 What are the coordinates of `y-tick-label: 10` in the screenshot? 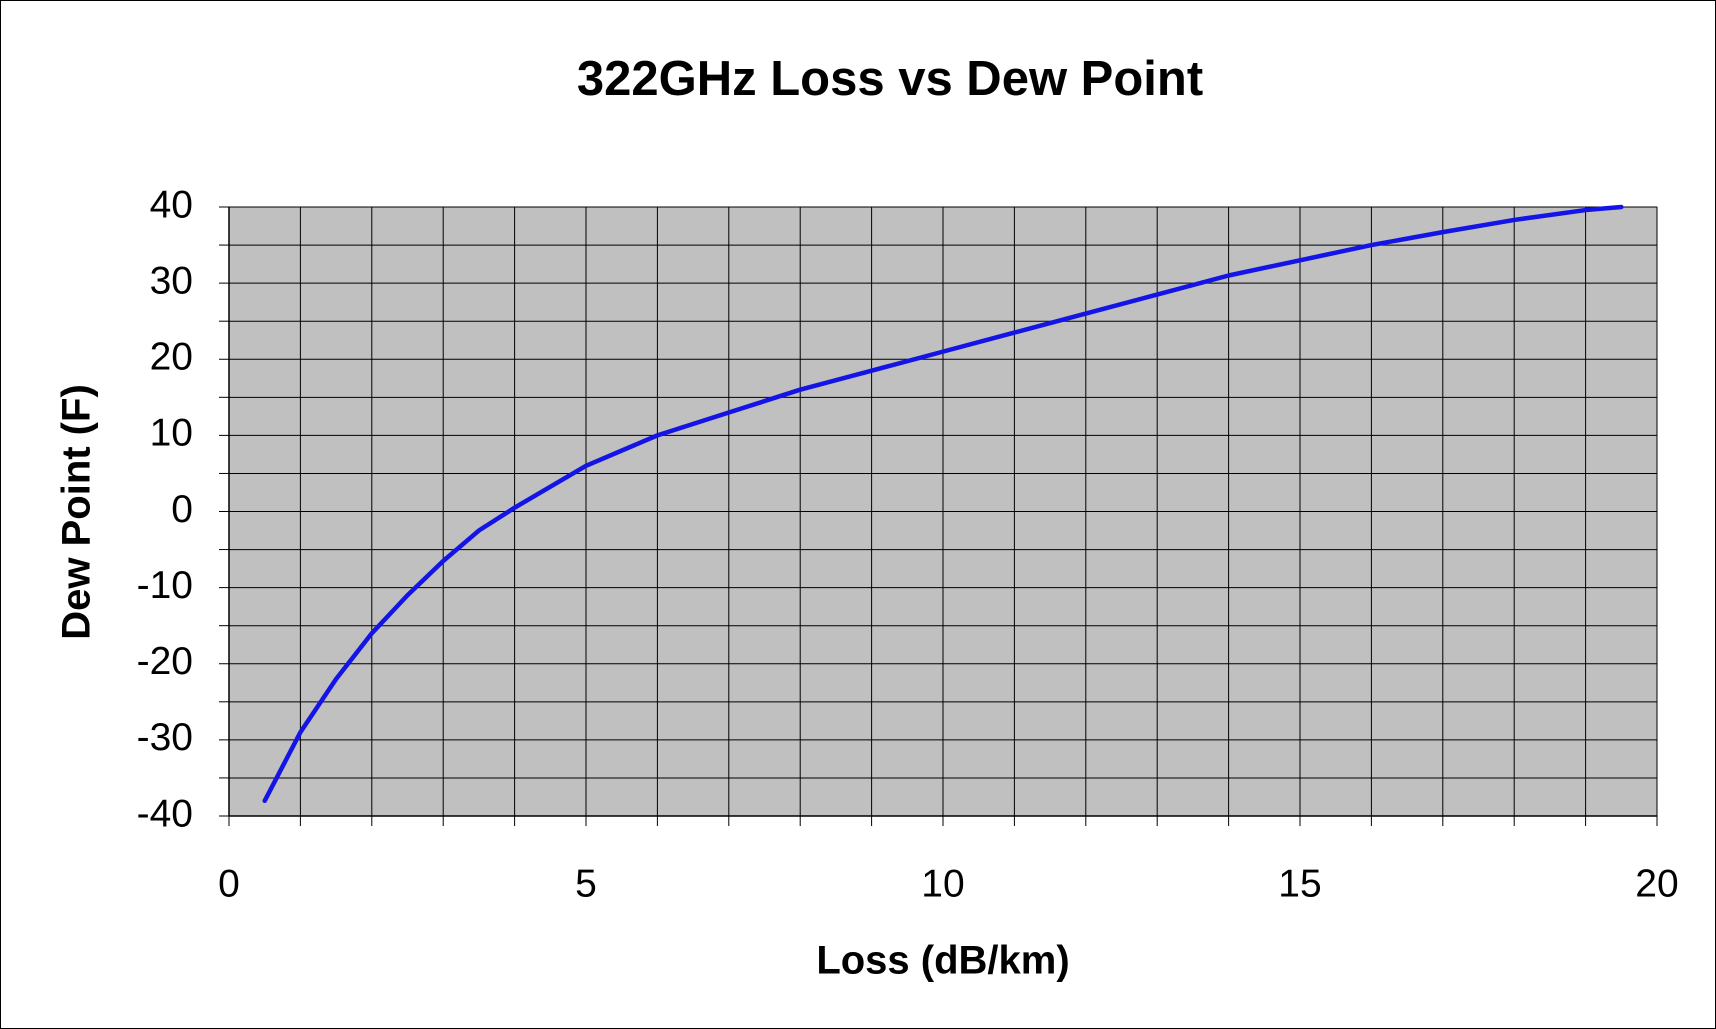 It's located at (171, 433).